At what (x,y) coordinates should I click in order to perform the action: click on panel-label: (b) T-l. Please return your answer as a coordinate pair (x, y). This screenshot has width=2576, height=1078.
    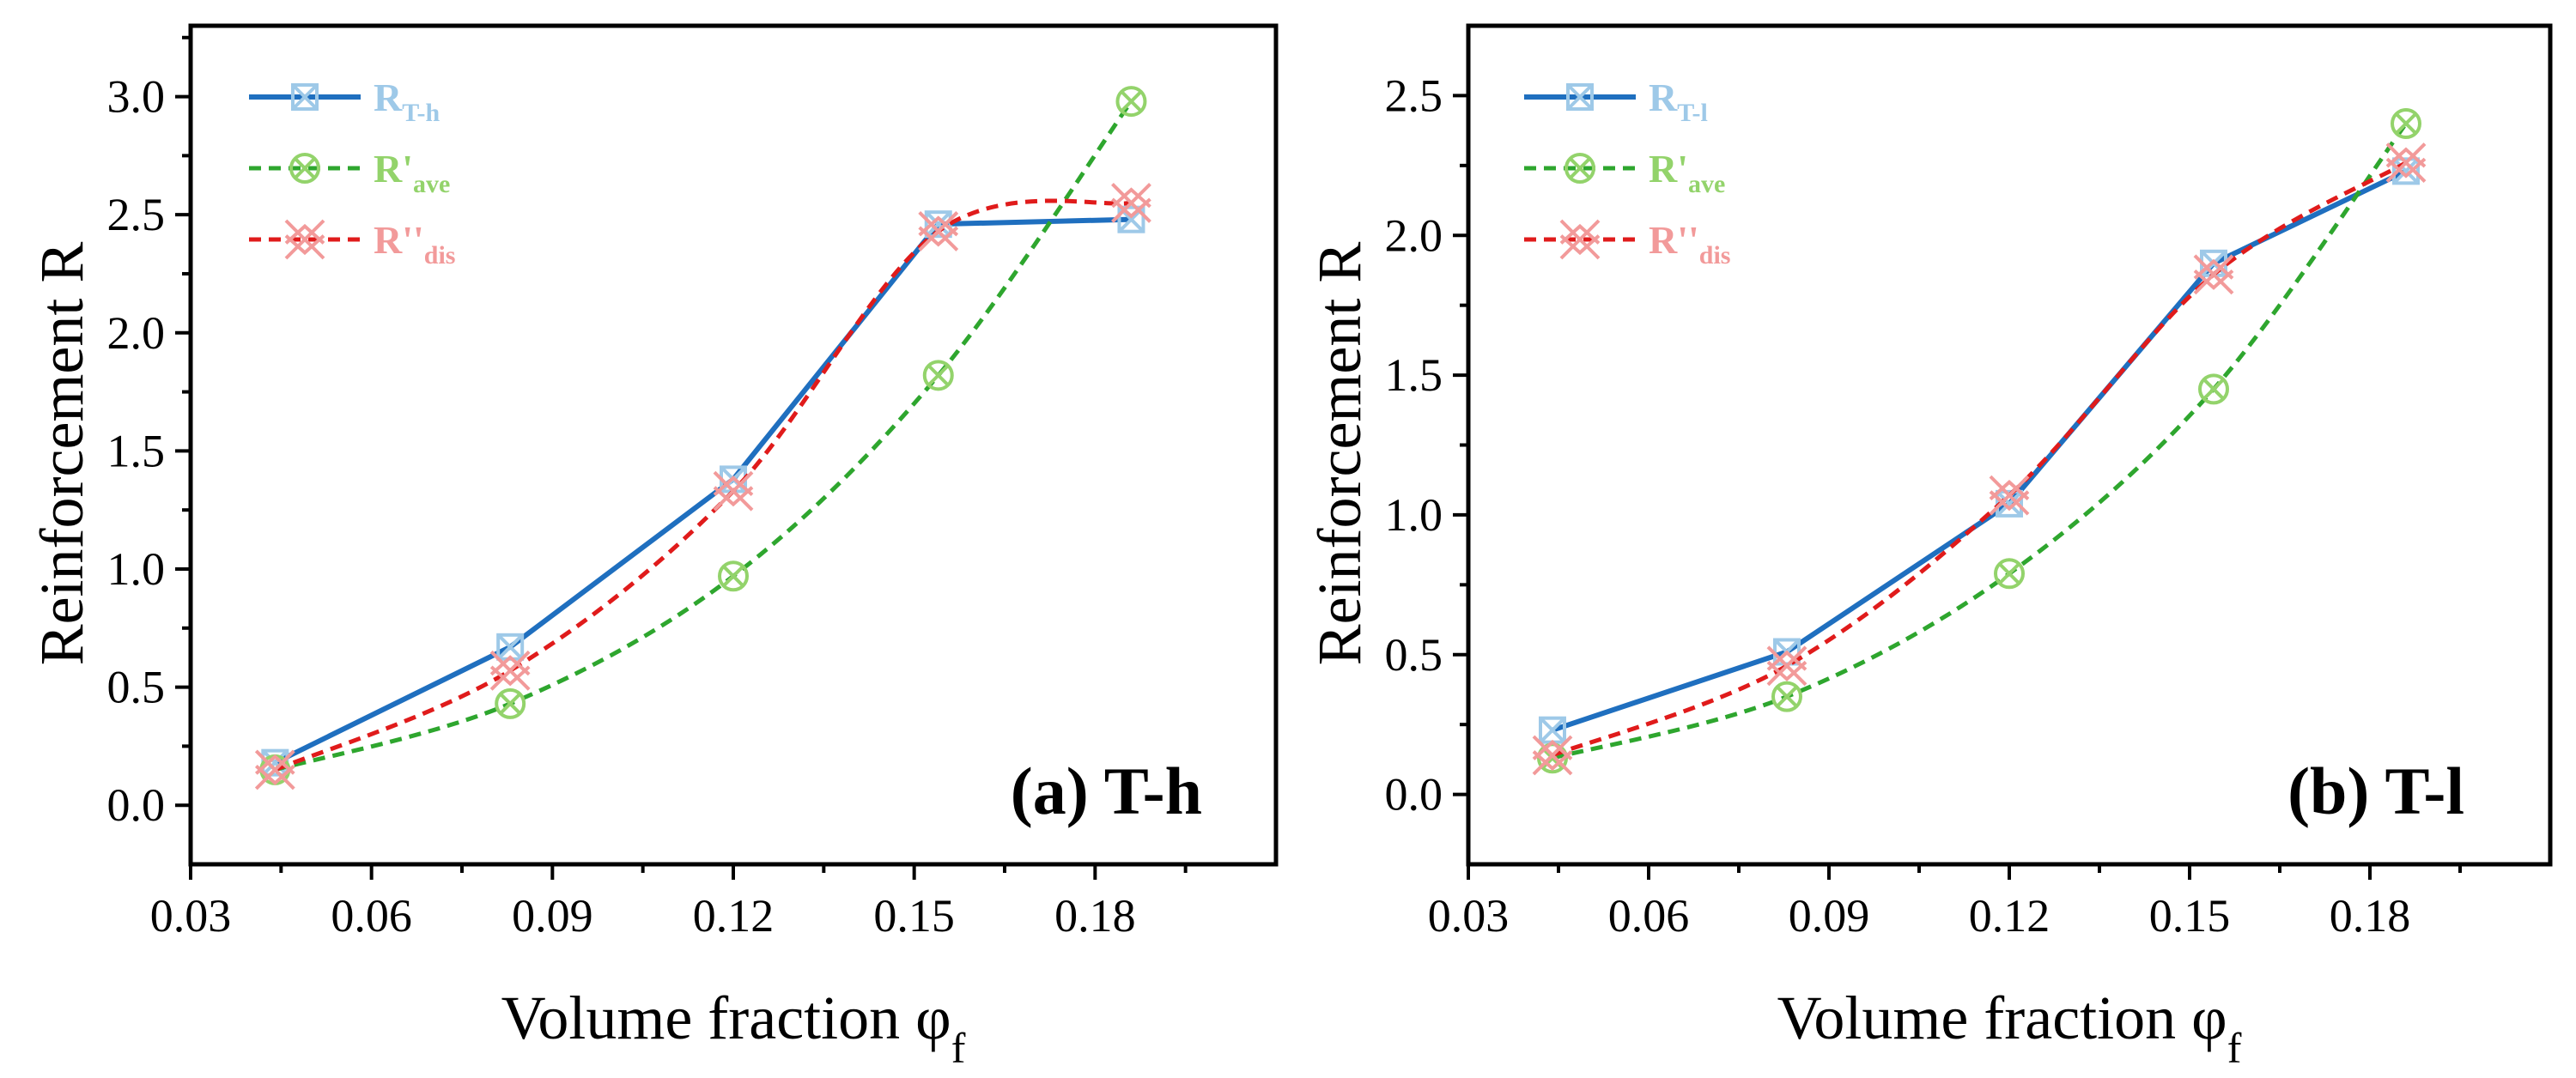
    Looking at the image, I should click on (2375, 791).